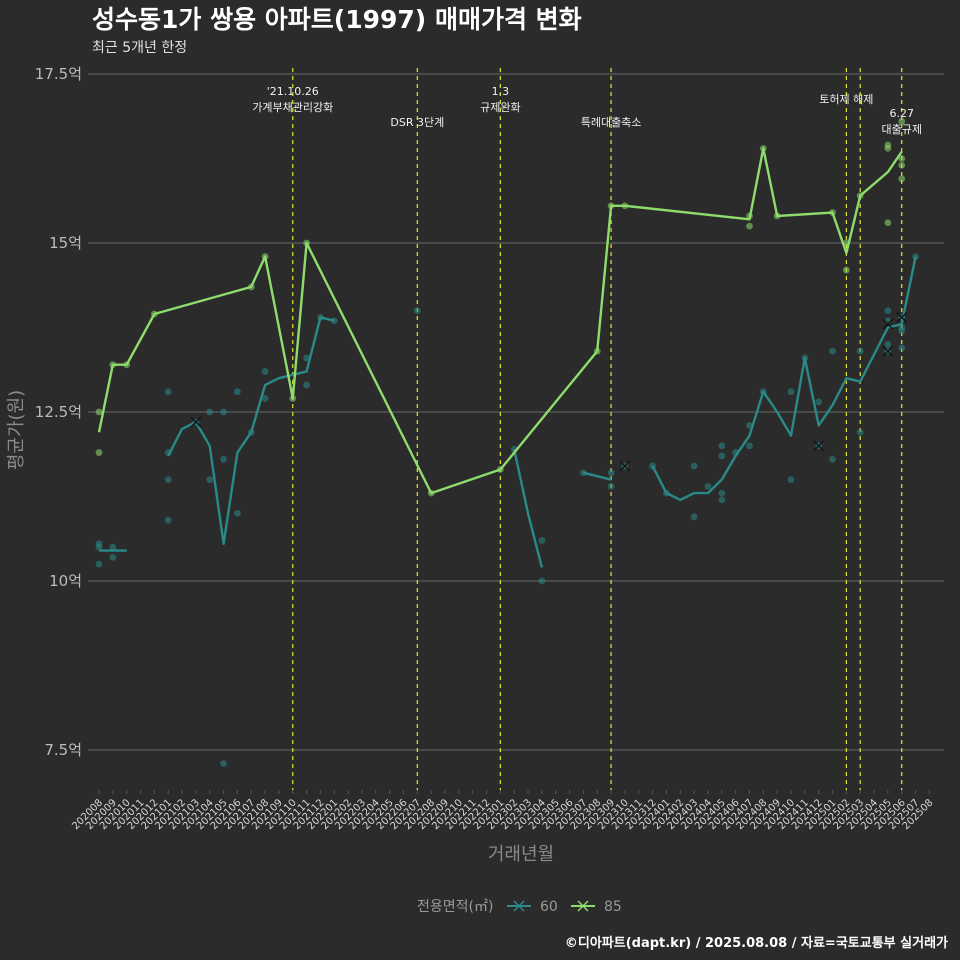 This screenshot has height=960, width=960. What do you see at coordinates (455, 907) in the screenshot?
I see `legend-title: 전용면적(㎡)` at bounding box center [455, 907].